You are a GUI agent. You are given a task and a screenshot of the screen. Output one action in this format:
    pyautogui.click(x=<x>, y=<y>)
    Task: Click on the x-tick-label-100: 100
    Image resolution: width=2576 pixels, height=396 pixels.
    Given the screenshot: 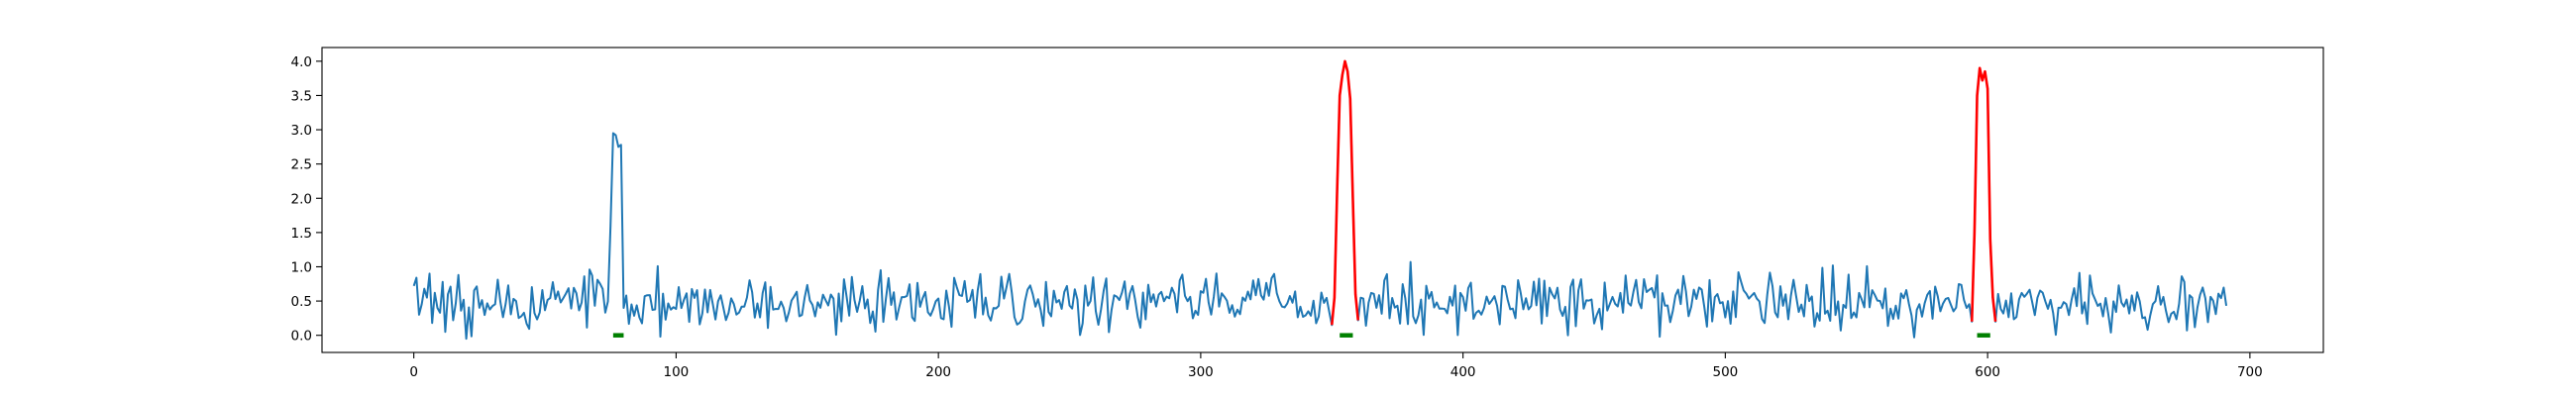 What is the action you would take?
    pyautogui.click(x=677, y=372)
    